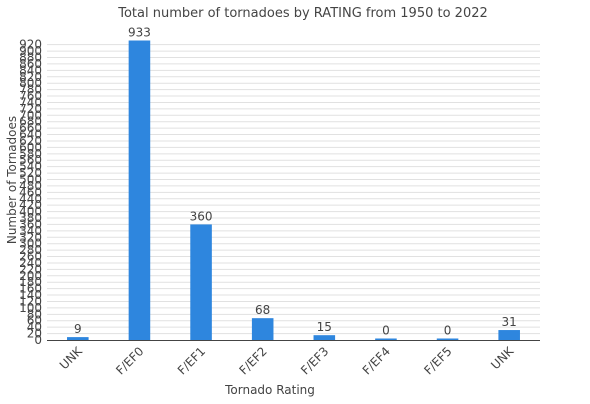  I want to click on x-tick-label: F/EF3, so click(314, 360).